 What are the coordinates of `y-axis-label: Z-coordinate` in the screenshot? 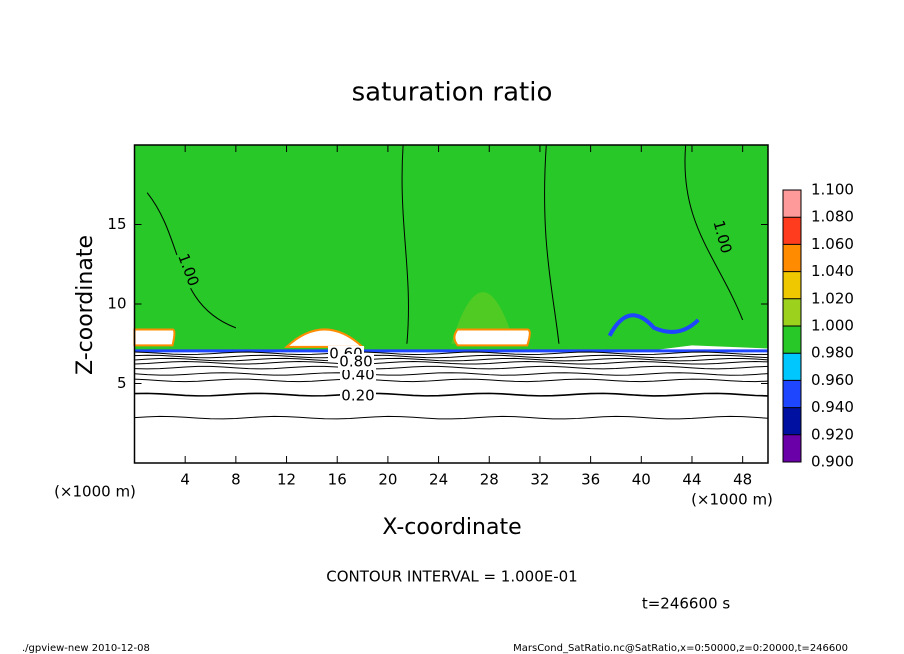 It's located at (85, 305).